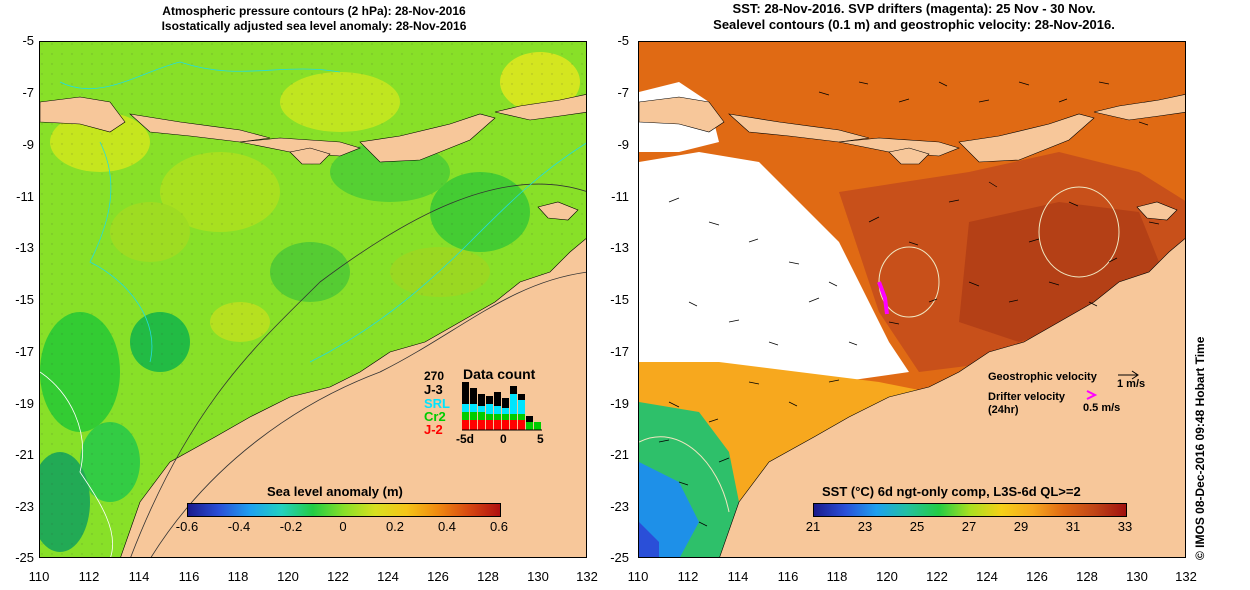  What do you see at coordinates (540, 439) in the screenshot?
I see `data-count-xtick: 5` at bounding box center [540, 439].